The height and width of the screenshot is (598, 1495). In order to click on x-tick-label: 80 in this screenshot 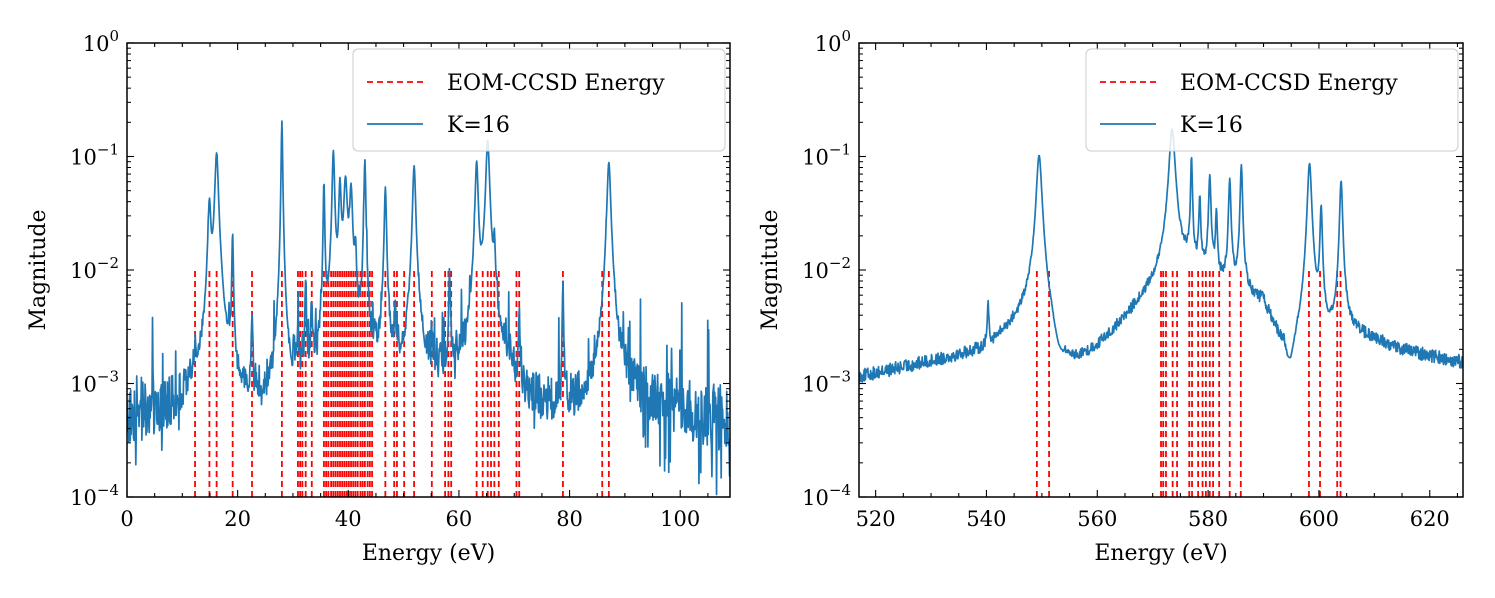, I will do `click(569, 519)`.